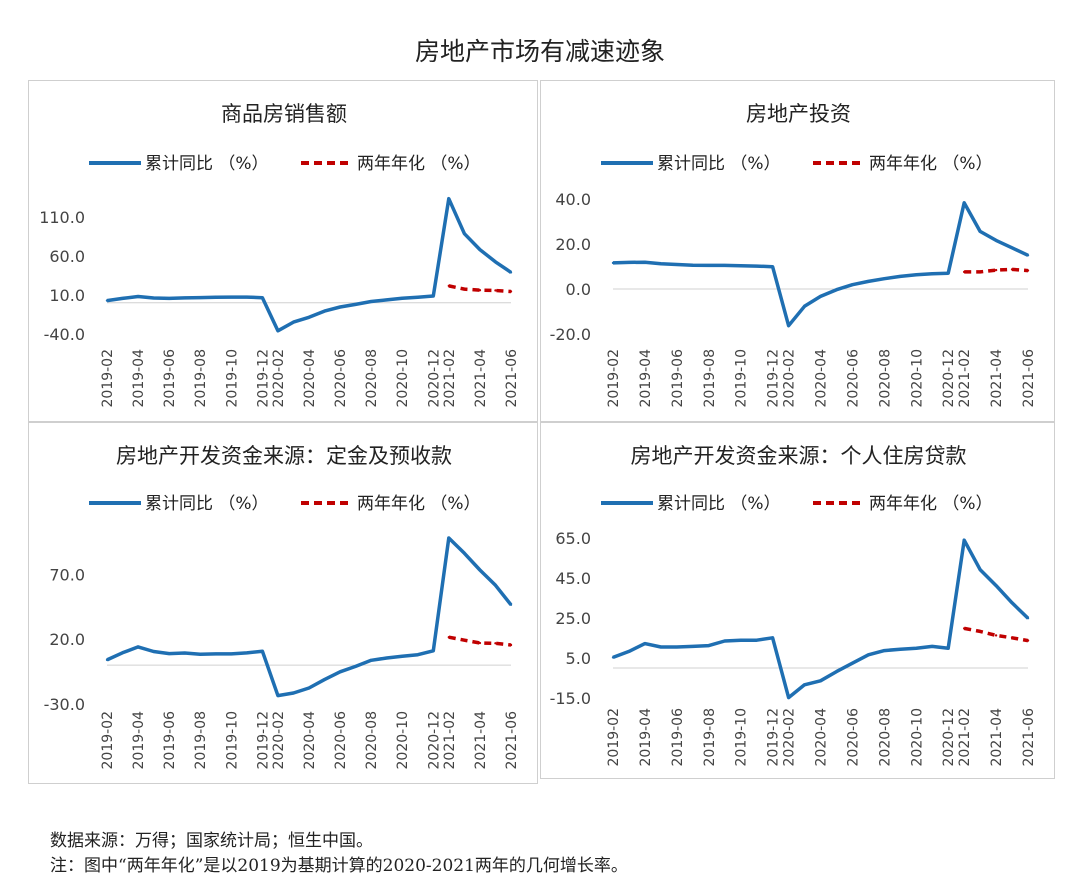 The height and width of the screenshot is (895, 1080). I want to click on x-tick-label: 2019-12, so click(263, 378).